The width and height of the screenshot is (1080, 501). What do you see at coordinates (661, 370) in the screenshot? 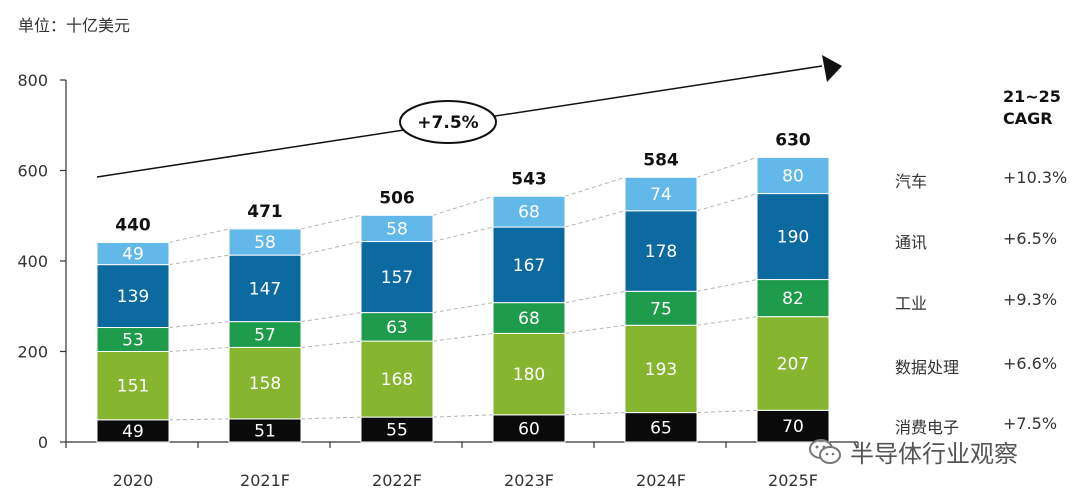
I see `bar-value-label: 193` at bounding box center [661, 370].